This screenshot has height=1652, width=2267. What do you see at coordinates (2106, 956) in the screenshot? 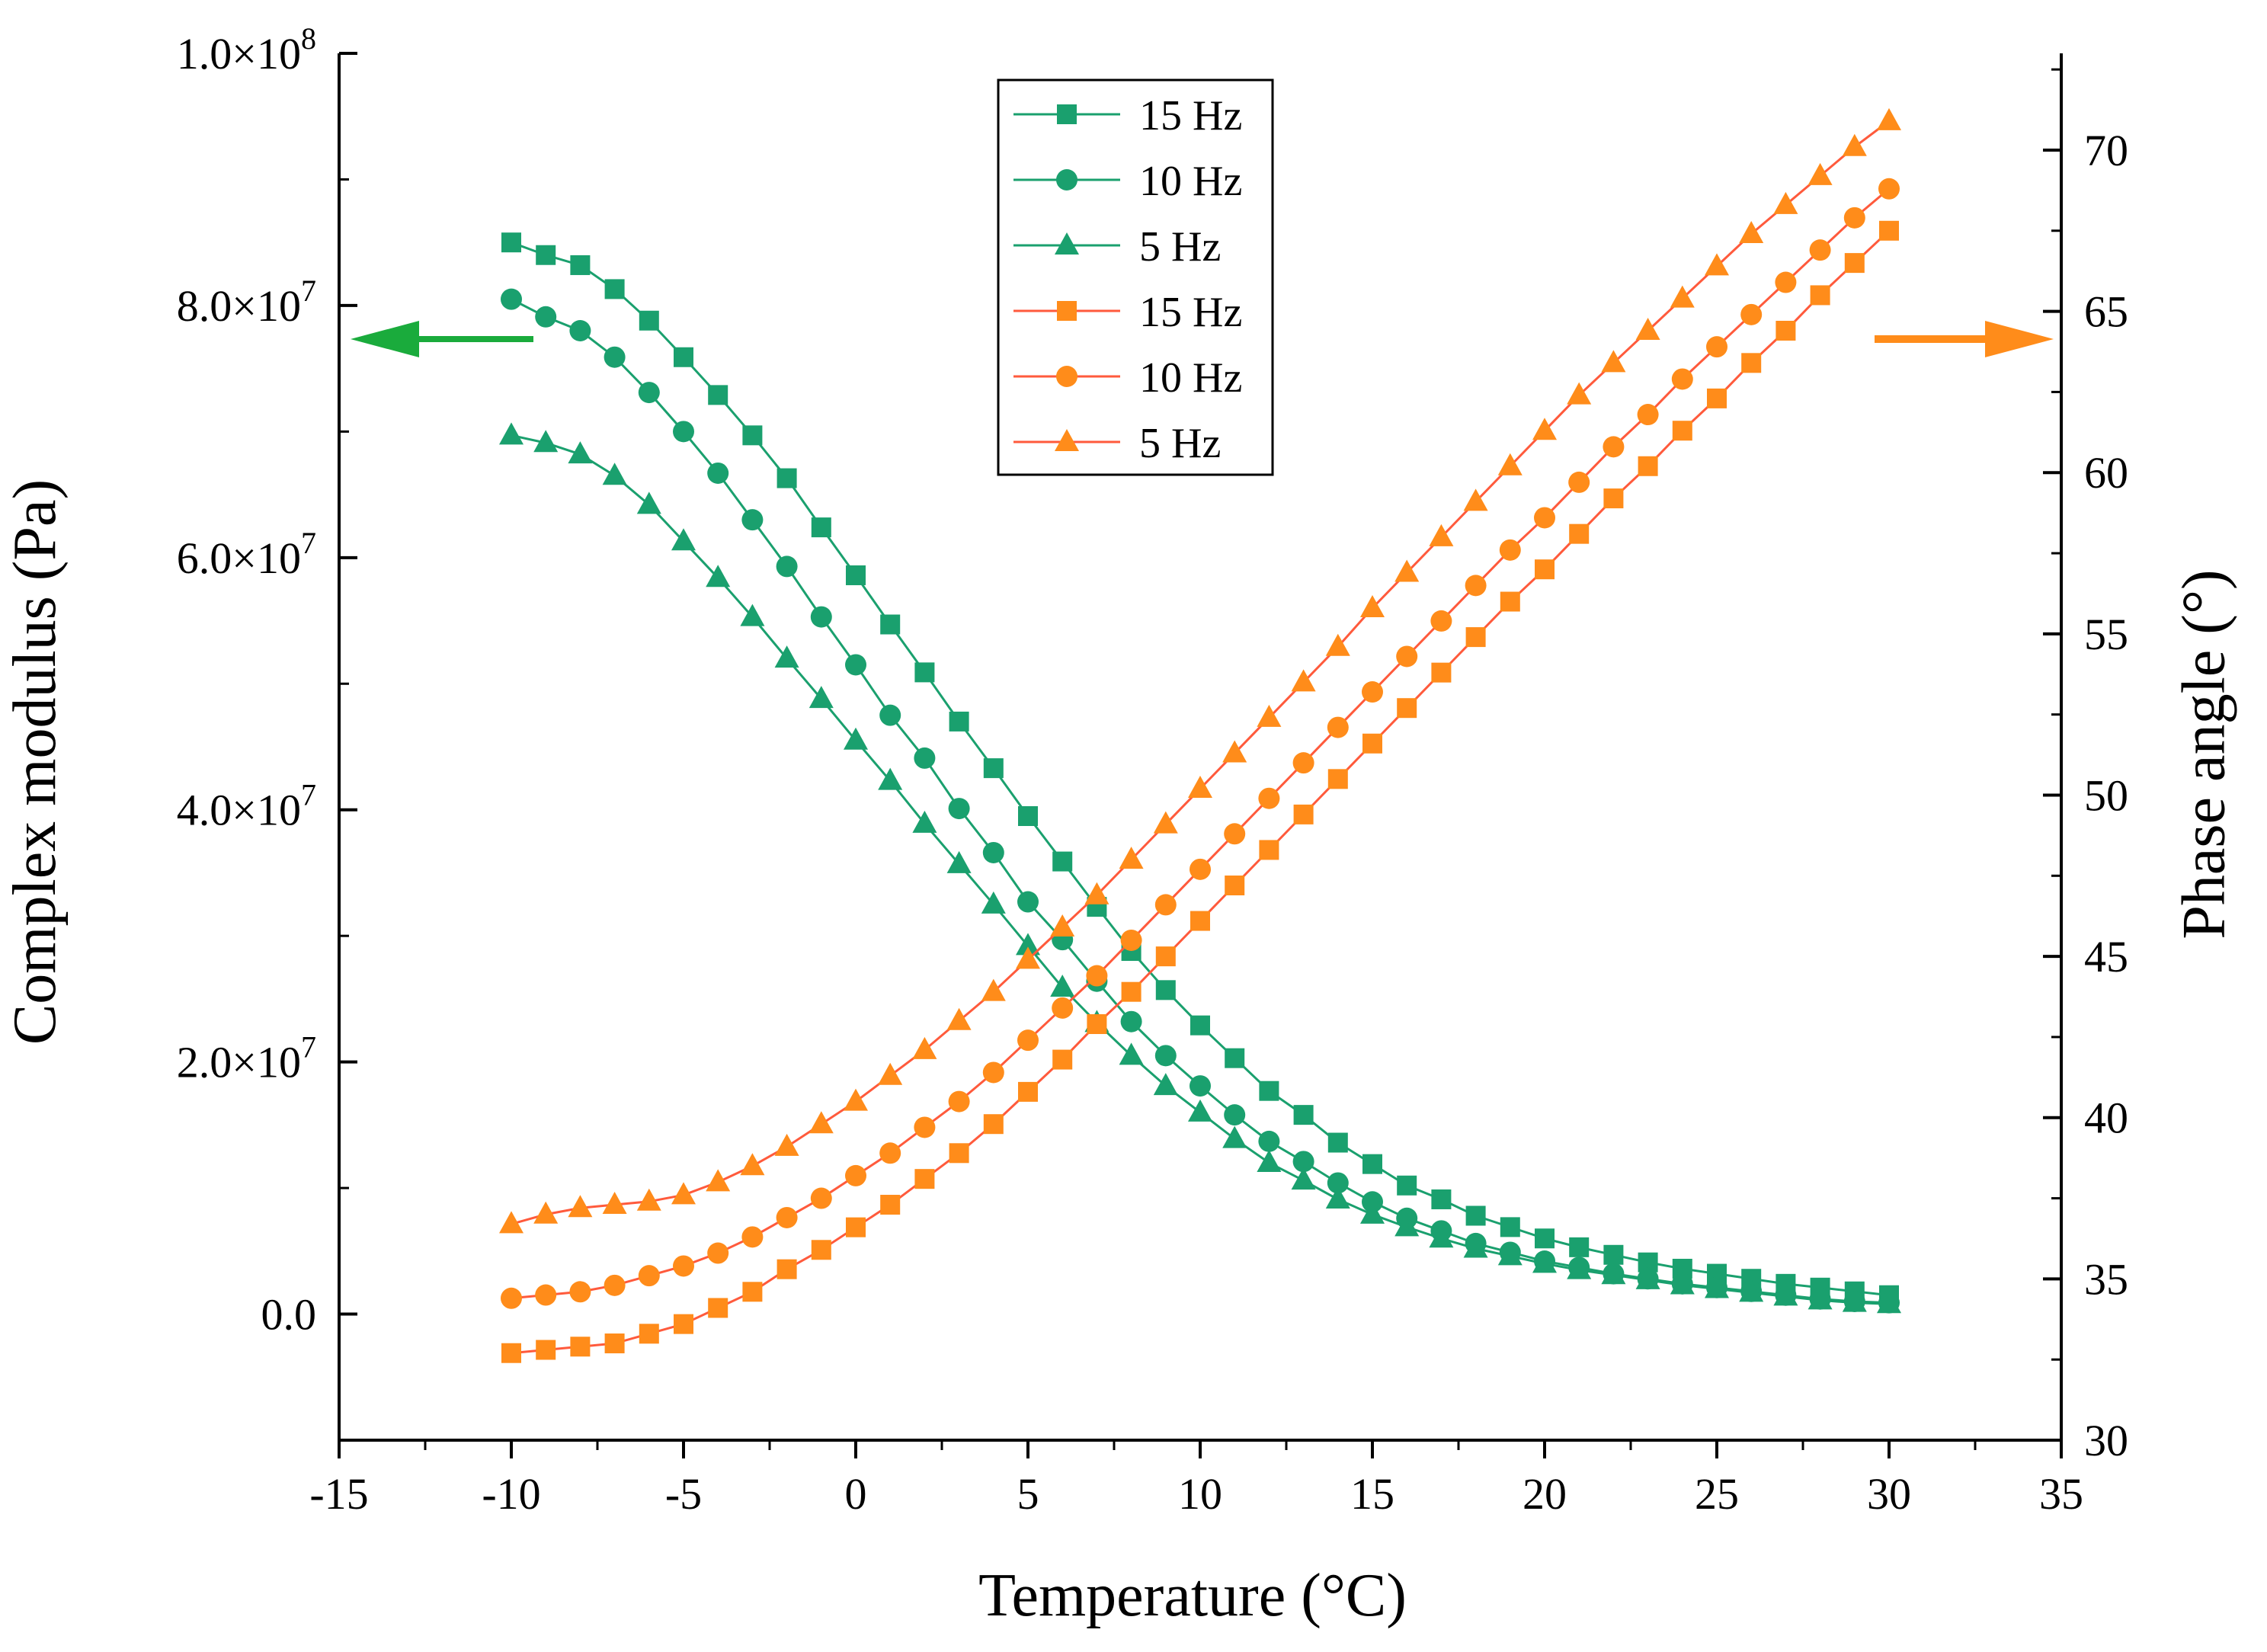
I see `y-right-tick-label: 45` at bounding box center [2106, 956].